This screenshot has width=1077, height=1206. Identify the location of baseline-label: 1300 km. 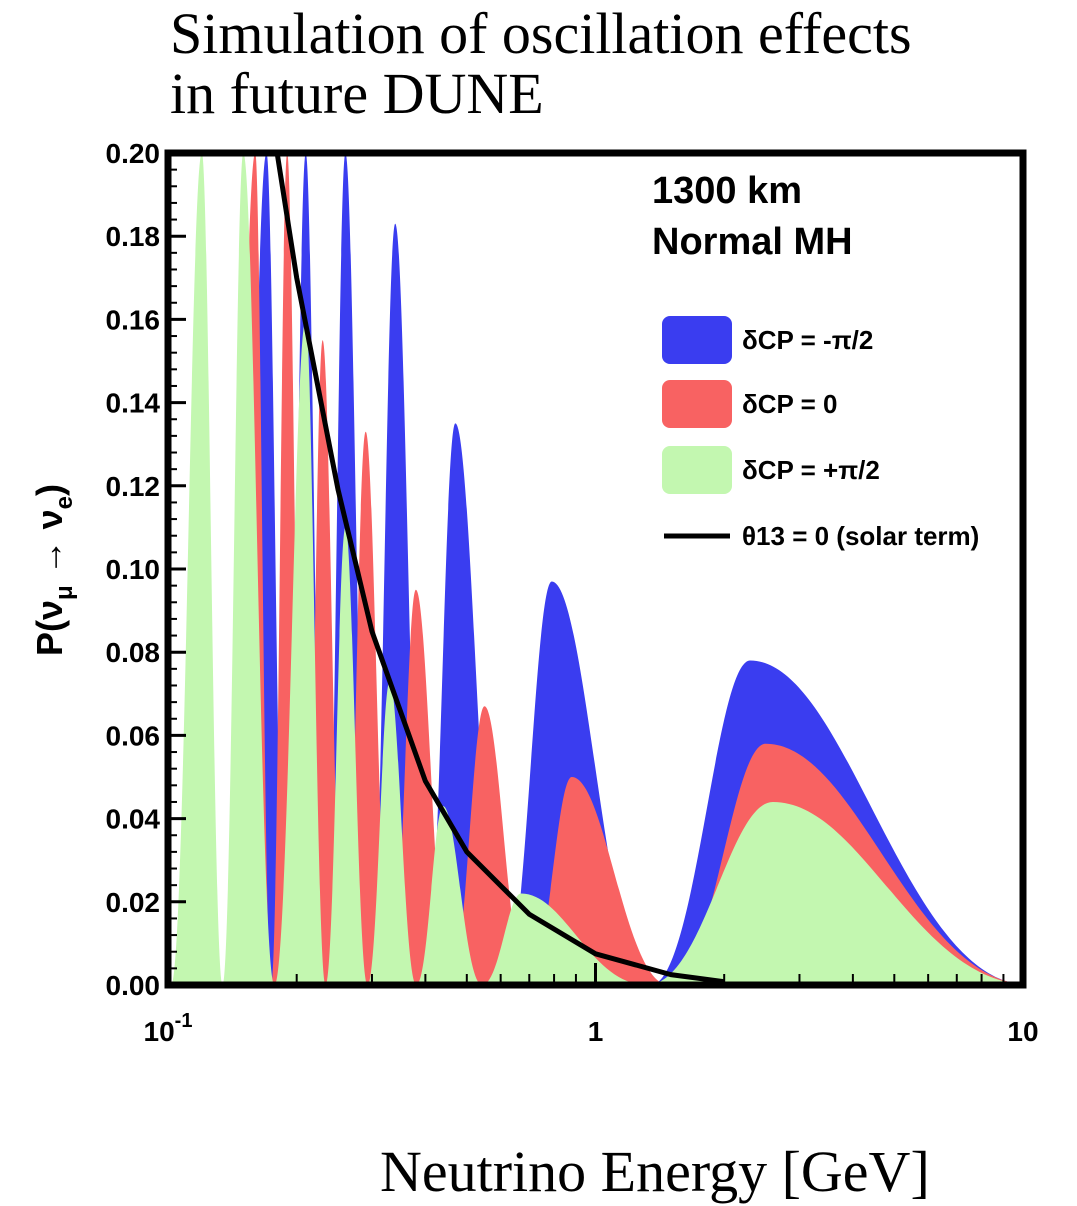
(727, 191).